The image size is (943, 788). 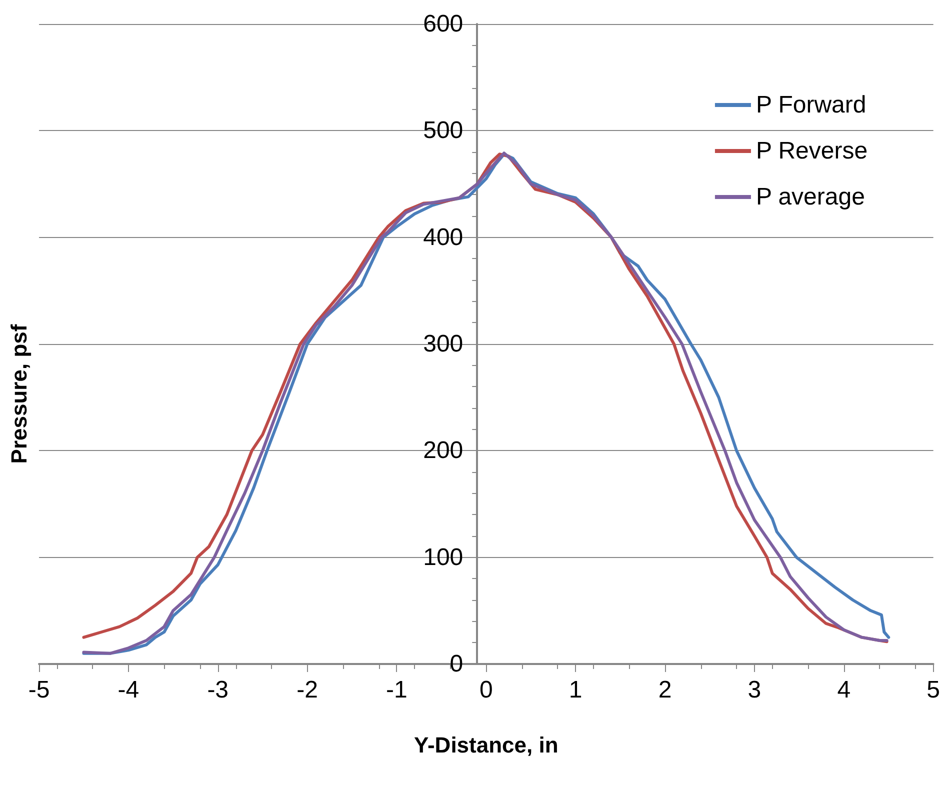 I want to click on x-tick-label: -5, so click(x=39, y=690).